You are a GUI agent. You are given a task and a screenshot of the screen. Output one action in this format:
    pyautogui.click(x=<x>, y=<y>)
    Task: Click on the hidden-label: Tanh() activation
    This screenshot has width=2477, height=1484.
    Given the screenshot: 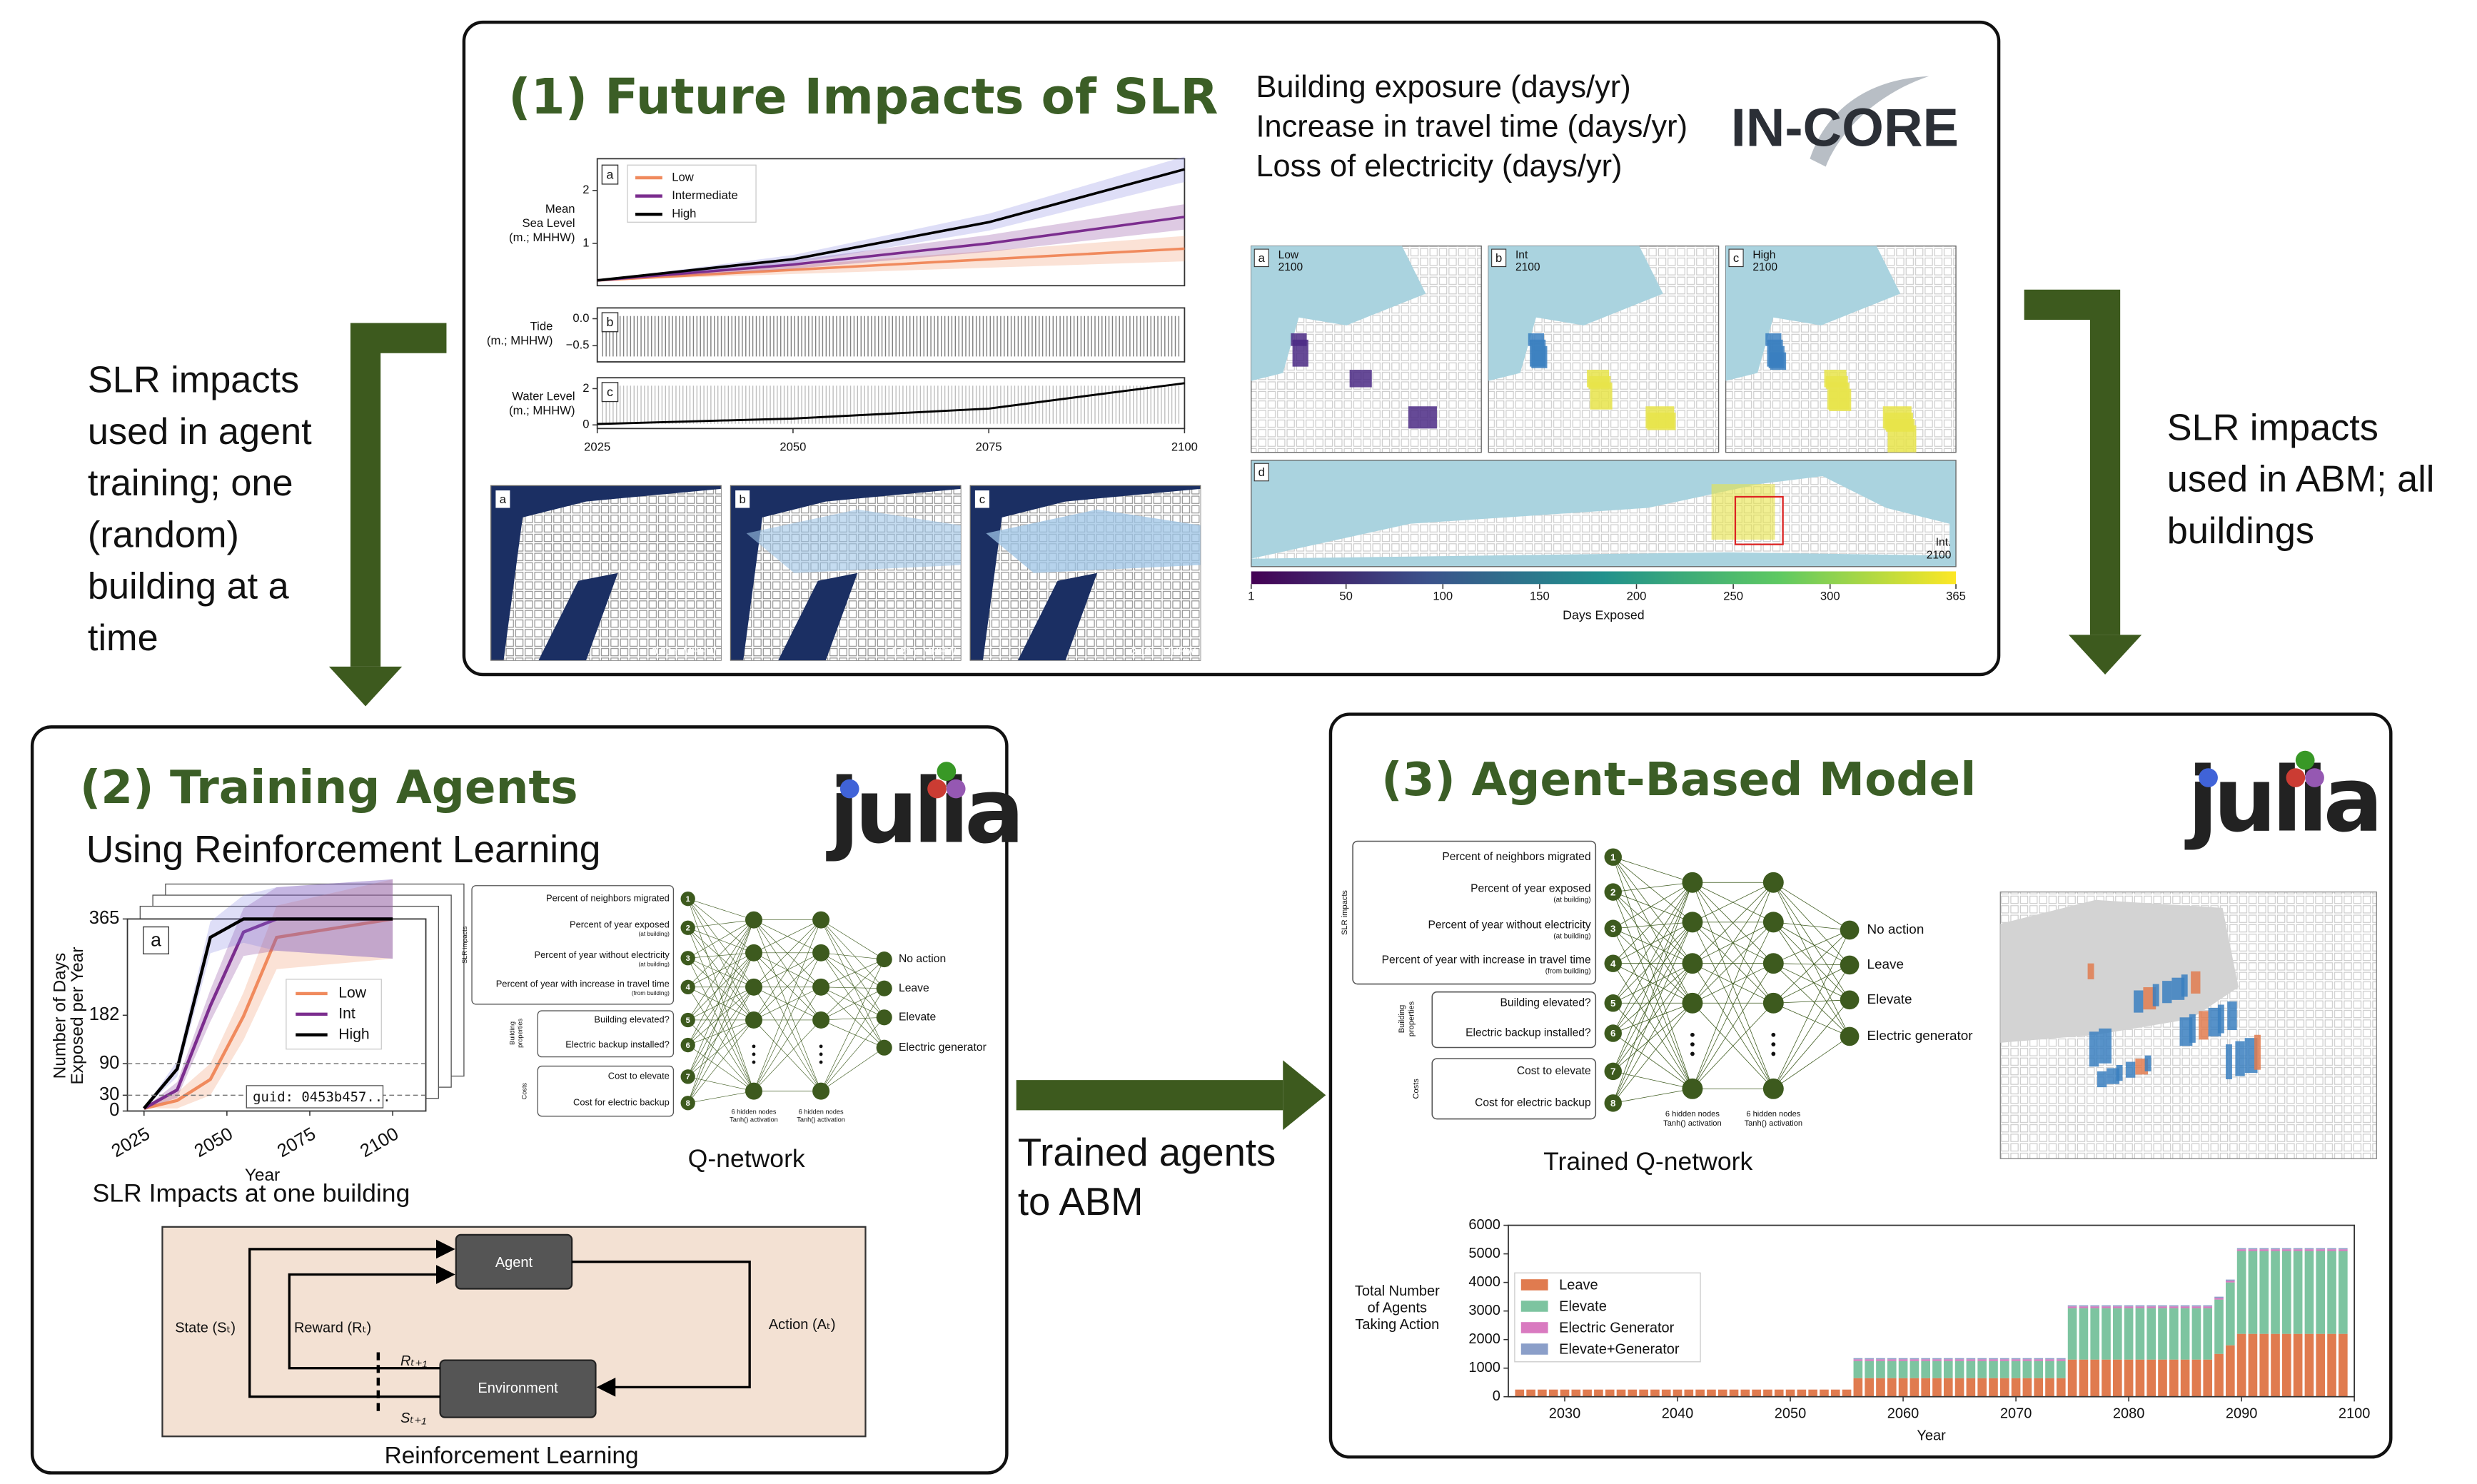 What is the action you would take?
    pyautogui.click(x=821, y=1120)
    